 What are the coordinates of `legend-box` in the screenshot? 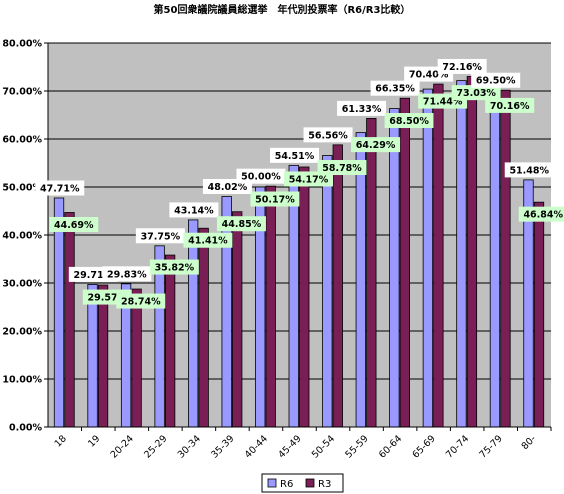 It's located at (302, 483).